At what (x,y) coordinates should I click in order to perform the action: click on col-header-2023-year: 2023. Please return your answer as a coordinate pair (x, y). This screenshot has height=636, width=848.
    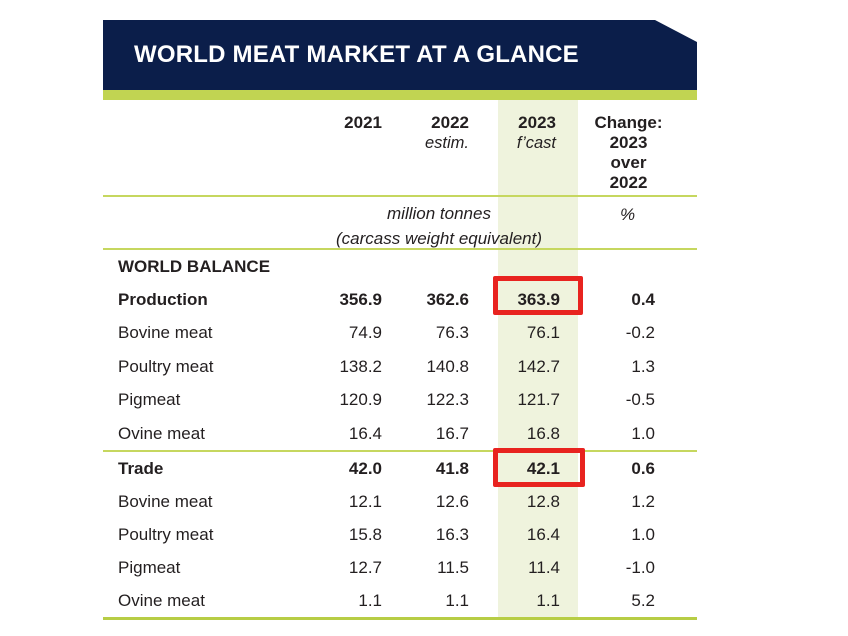
    Looking at the image, I should click on (537, 122).